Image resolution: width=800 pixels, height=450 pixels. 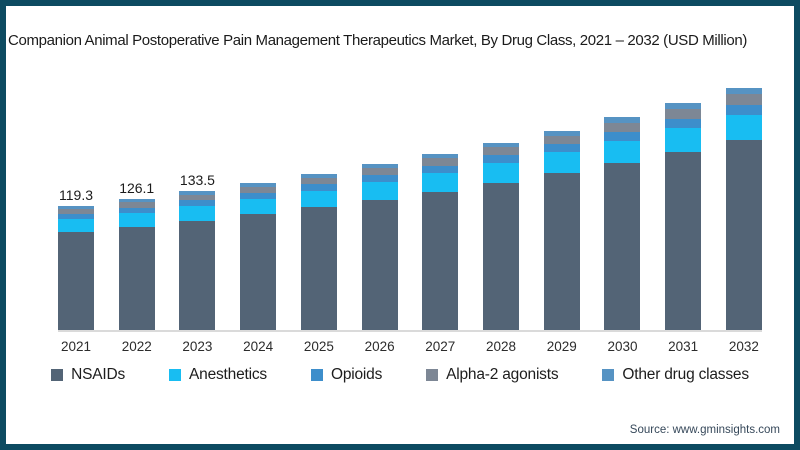 I want to click on bar-column-2031, so click(x=683, y=196).